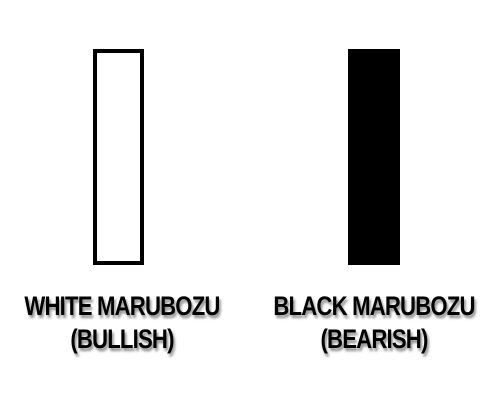 The width and height of the screenshot is (500, 400). Describe the element at coordinates (122, 323) in the screenshot. I see `white-marubozu-label: WHITE MARUBOZU (BULLISH)` at that location.